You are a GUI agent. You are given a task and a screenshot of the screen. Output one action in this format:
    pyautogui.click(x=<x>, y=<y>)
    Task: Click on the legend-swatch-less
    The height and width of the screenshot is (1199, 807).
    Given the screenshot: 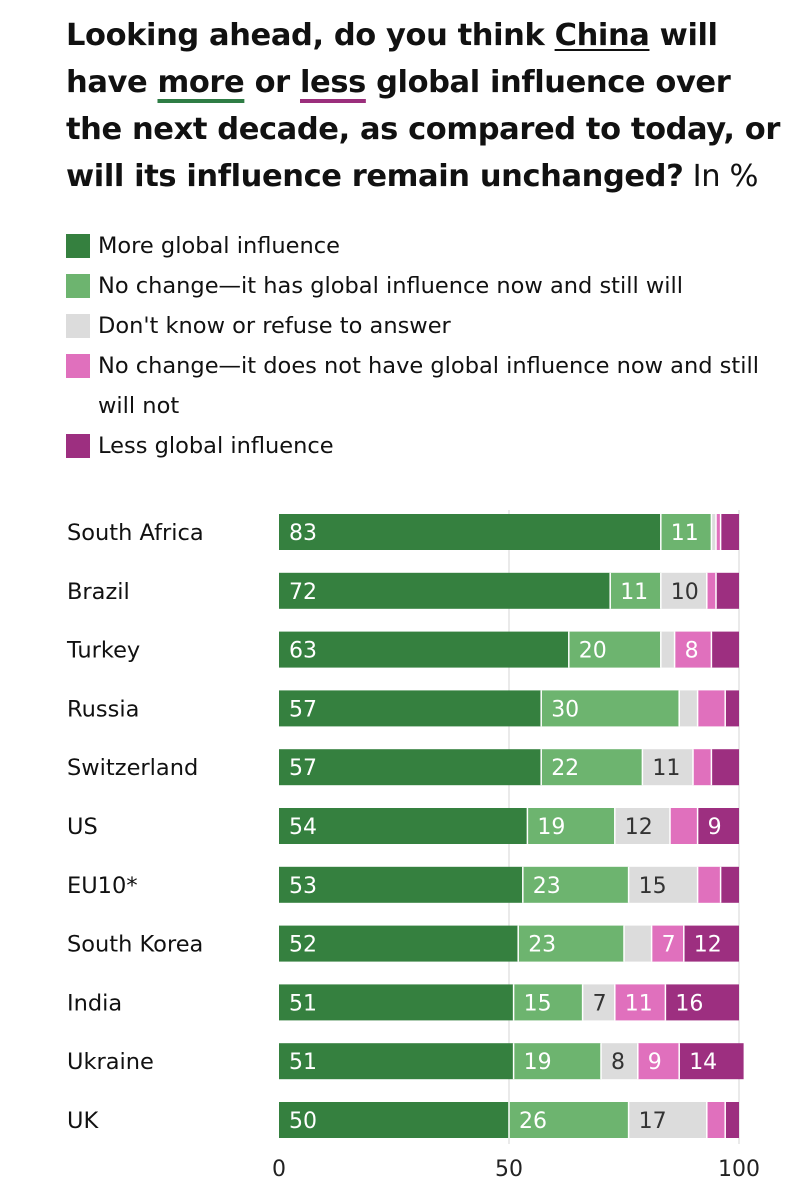 What is the action you would take?
    pyautogui.click(x=78, y=446)
    